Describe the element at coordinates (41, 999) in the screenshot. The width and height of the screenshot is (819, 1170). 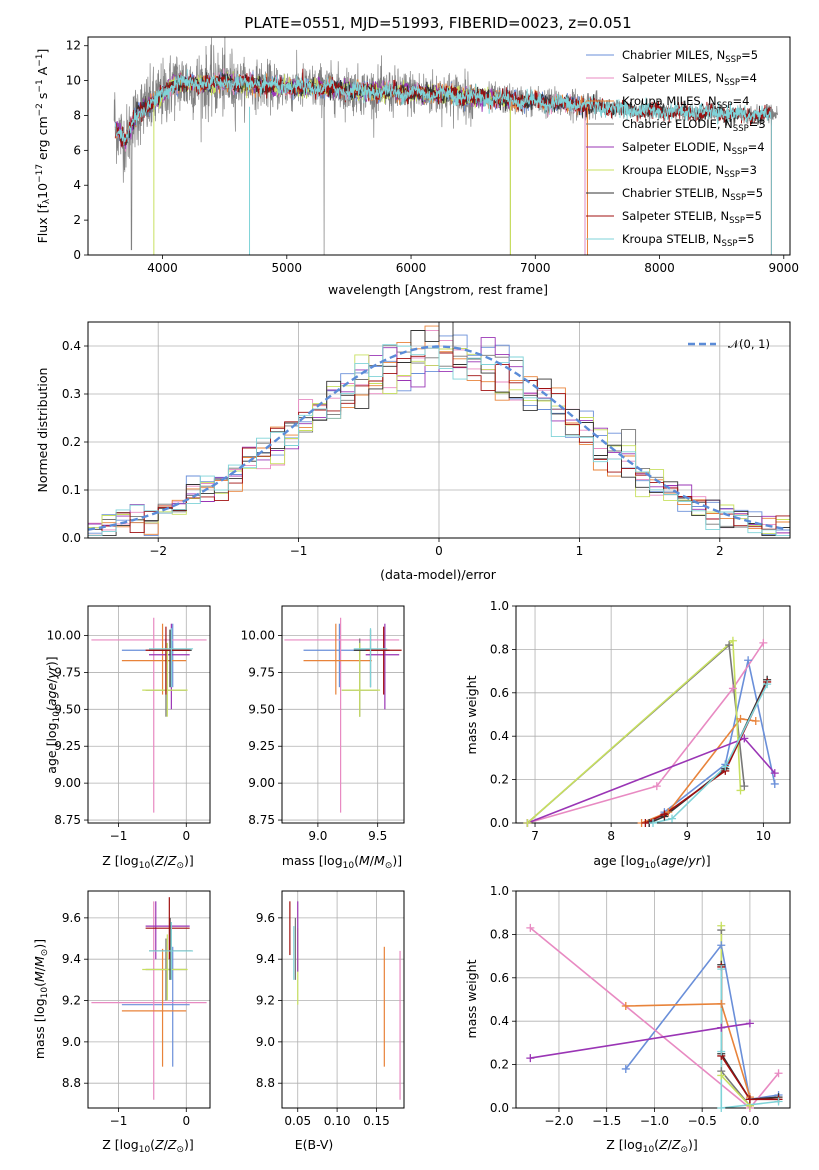
I see `massZ-ylabel: mass [log10(M/M⊙)]` at that location.